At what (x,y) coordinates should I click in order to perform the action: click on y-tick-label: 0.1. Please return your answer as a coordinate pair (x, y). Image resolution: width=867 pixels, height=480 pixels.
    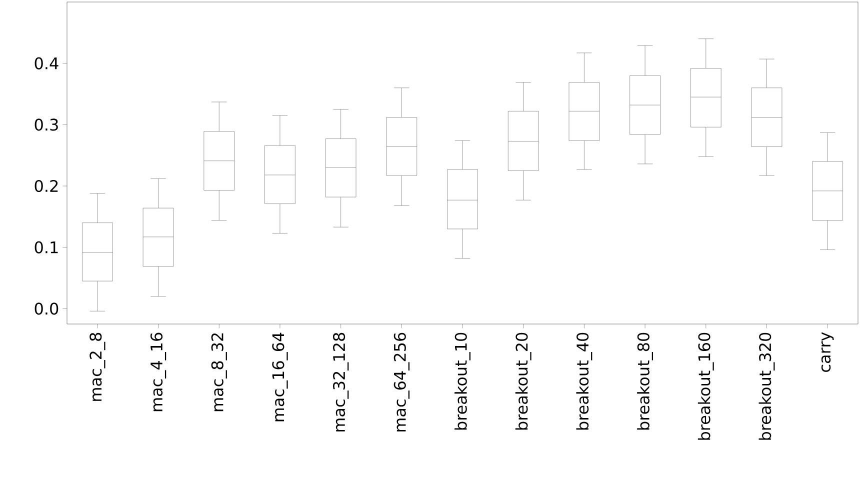
    Looking at the image, I should click on (46, 247).